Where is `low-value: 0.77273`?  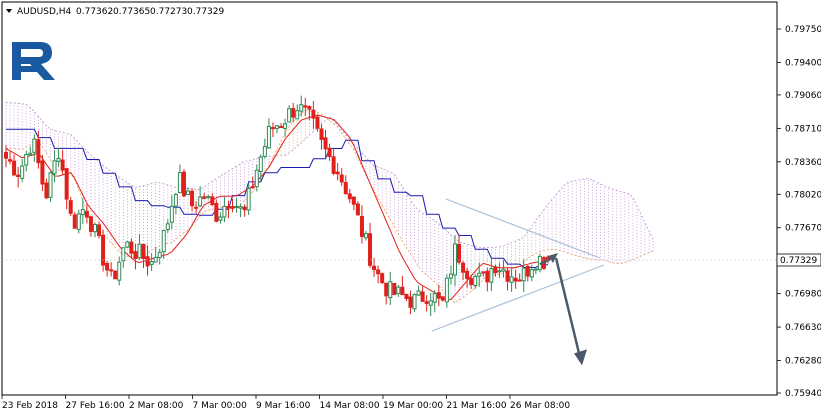
low-value: 0.77273 is located at coordinates (168, 12).